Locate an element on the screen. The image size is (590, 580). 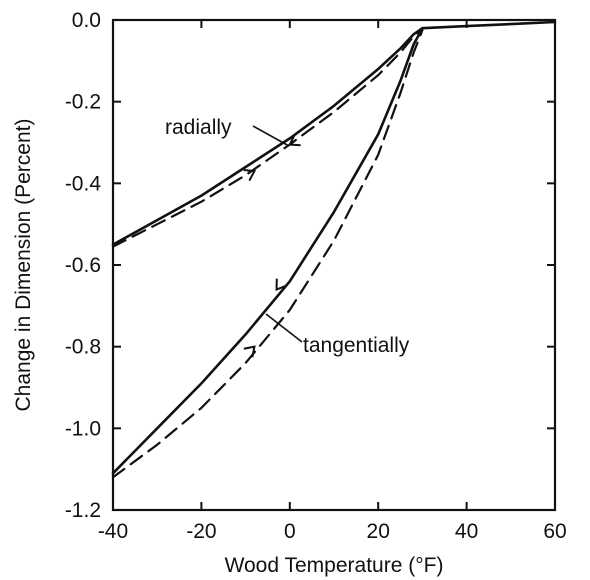
y-tick-label: -1.2 is located at coordinates (83, 510).